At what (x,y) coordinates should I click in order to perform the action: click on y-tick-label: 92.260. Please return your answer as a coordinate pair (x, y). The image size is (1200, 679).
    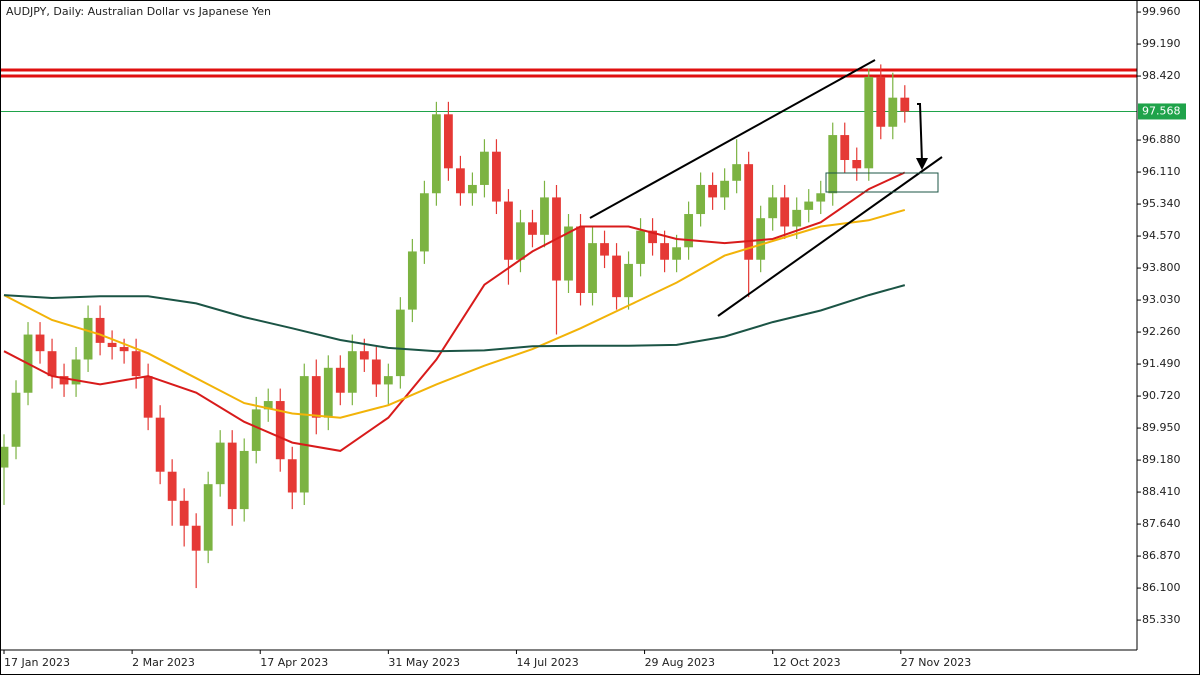
    Looking at the image, I should click on (1161, 331).